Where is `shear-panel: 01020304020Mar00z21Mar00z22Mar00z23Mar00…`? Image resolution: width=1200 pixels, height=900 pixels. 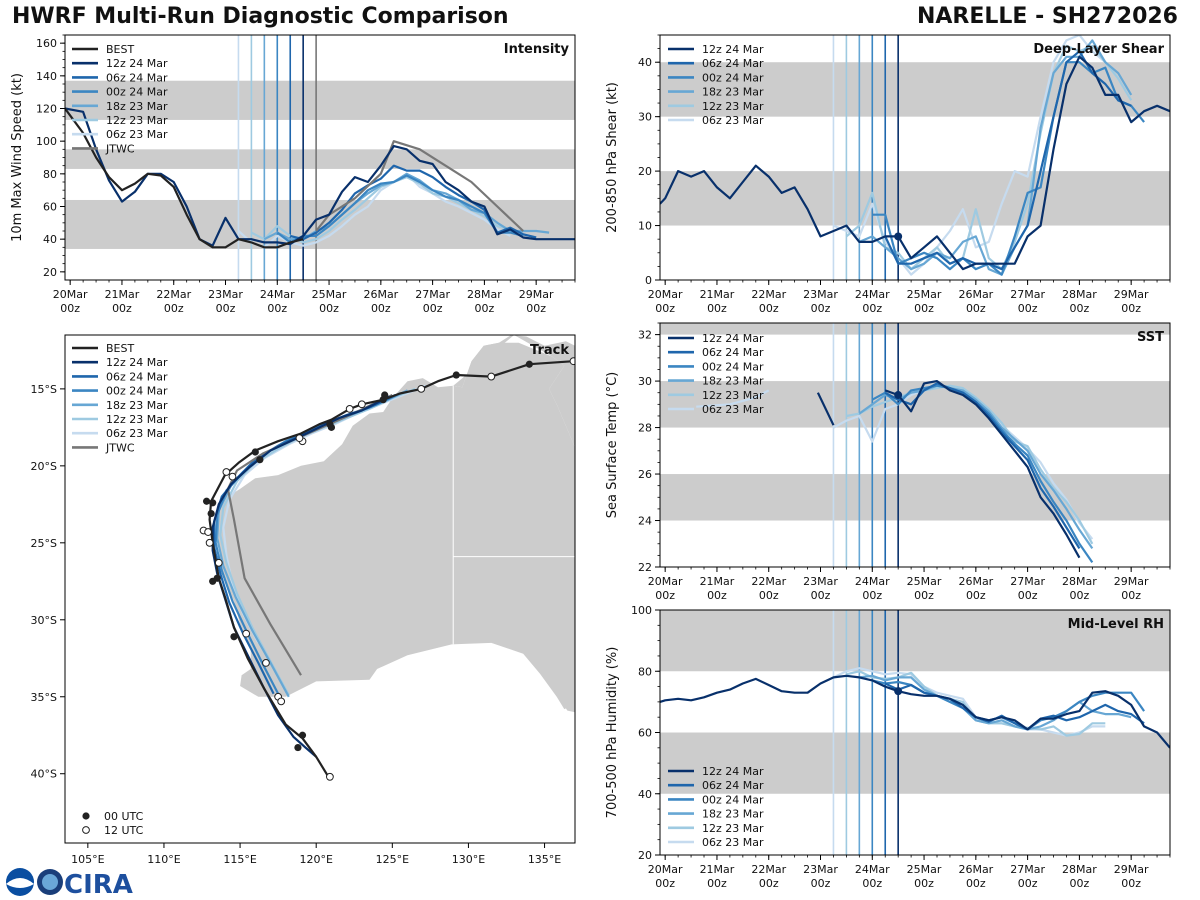 shear-panel: 01020304020Mar00z21Mar00z22Mar00z23Mar00… is located at coordinates (888, 174).